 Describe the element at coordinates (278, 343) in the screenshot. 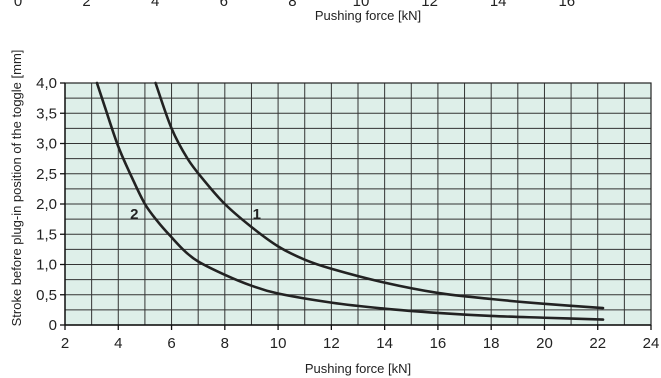

I see `x-tick-label: 10` at that location.